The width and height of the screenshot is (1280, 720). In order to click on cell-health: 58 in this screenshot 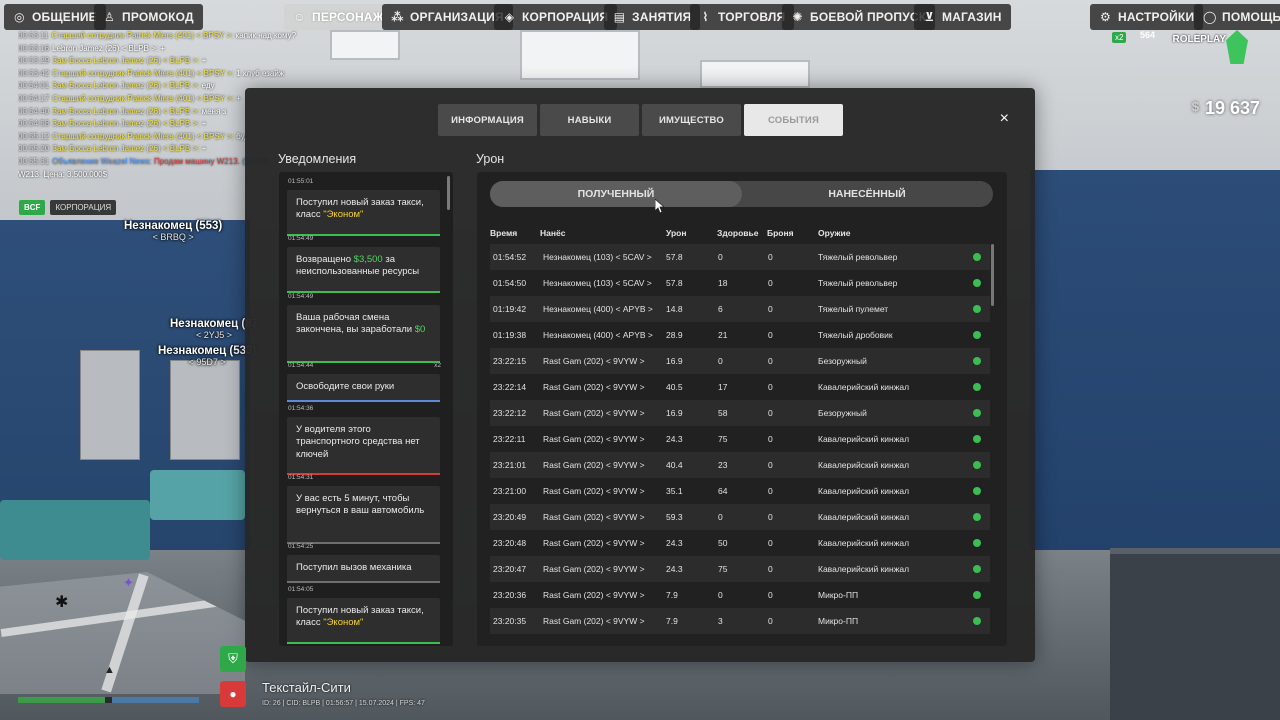, I will do `click(723, 413)`.